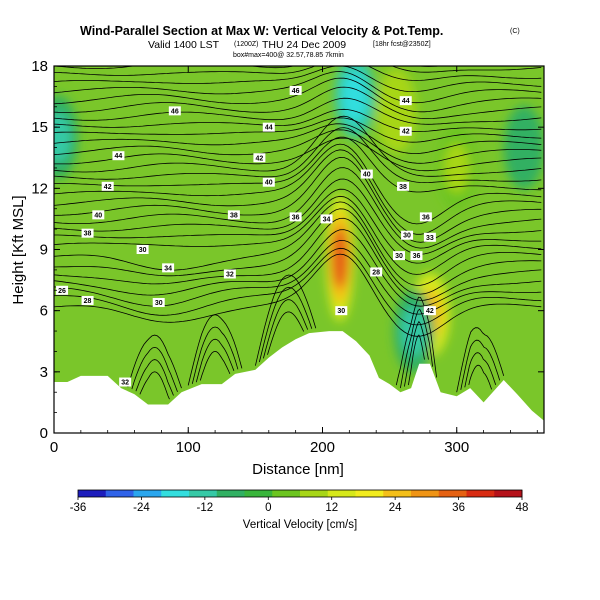 This screenshot has width=600, height=600. I want to click on contour-label-text: 33, so click(430, 238).